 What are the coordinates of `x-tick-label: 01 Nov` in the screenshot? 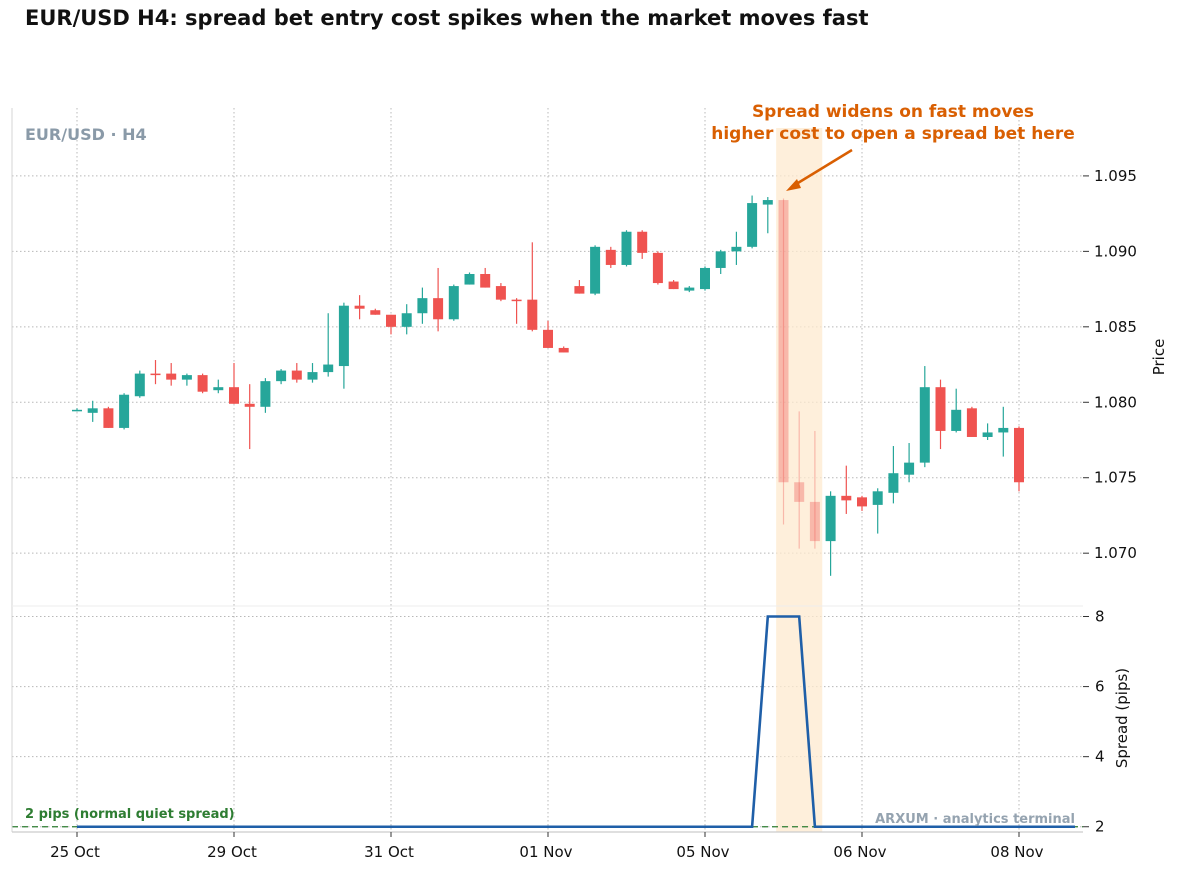 It's located at (545, 852).